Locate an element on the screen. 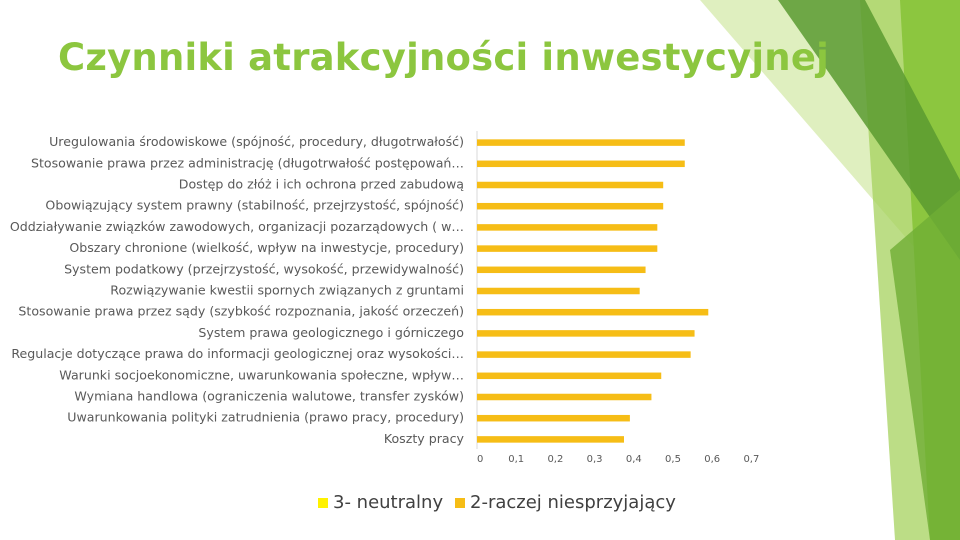  category-label: System prawa geologicznego i górniczego is located at coordinates (331, 332).